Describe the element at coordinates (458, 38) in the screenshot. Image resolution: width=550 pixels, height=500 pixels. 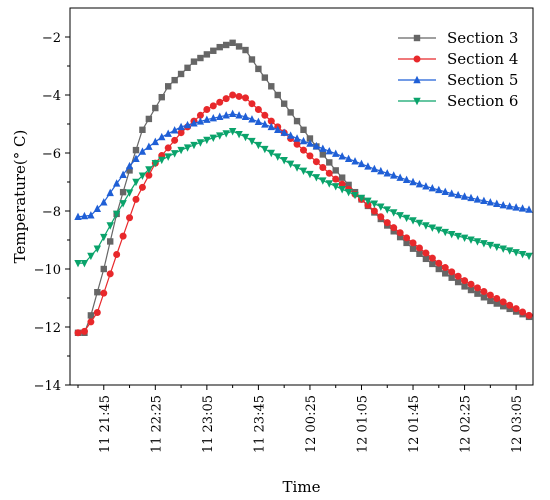
I see `legend-item: Section 3` at that location.